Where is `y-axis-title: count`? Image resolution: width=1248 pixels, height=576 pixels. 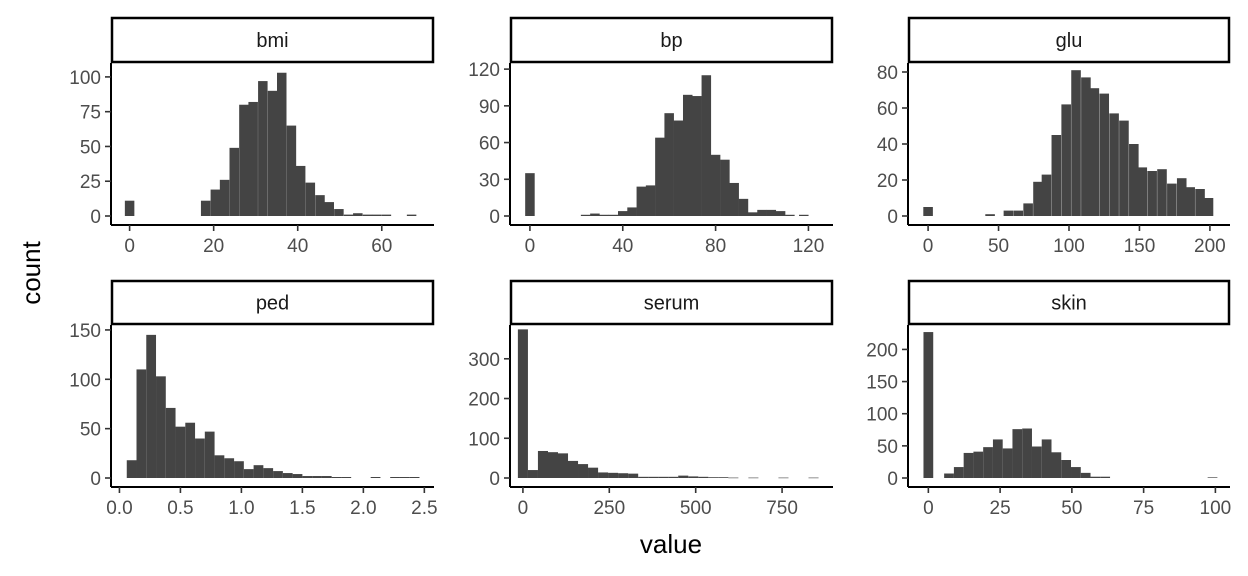 y-axis-title: count is located at coordinates (31, 272).